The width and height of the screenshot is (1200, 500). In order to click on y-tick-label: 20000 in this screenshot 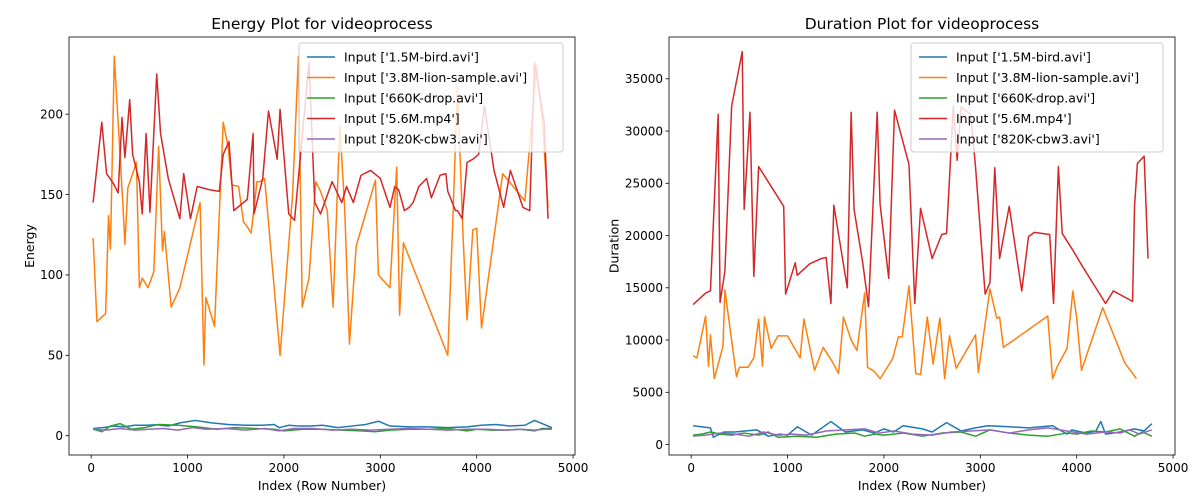, I will do `click(644, 236)`.